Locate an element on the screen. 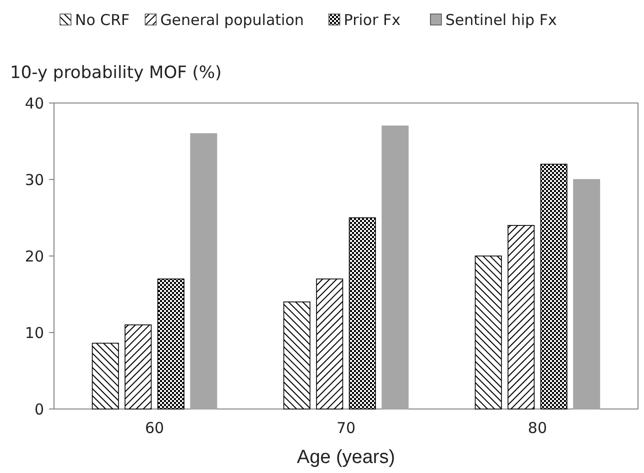  x-tick-label: 80 is located at coordinates (538, 428).